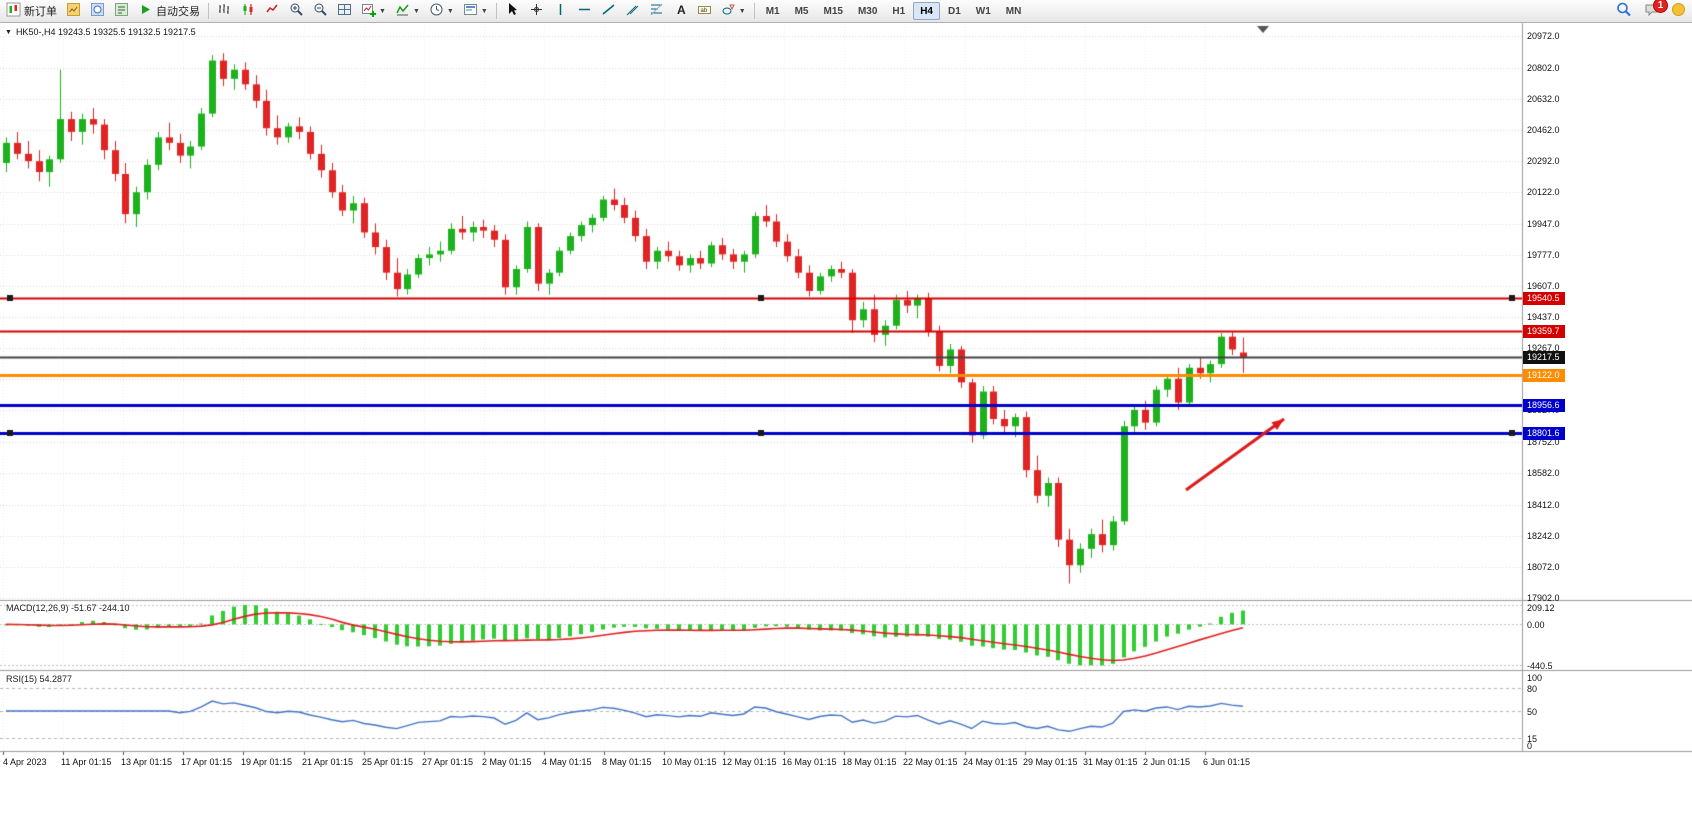  I want to click on price-tag-19359.7: 19359.7, so click(1544, 331).